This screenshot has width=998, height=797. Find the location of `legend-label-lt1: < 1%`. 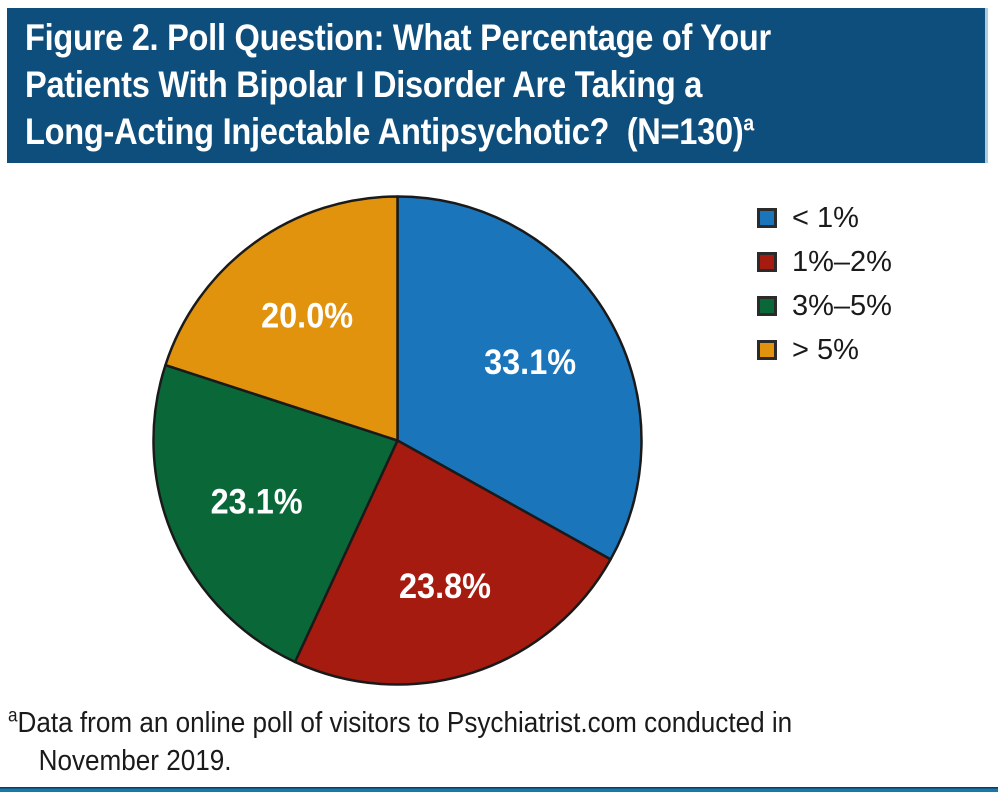

legend-label-lt1: < 1% is located at coordinates (825, 218).